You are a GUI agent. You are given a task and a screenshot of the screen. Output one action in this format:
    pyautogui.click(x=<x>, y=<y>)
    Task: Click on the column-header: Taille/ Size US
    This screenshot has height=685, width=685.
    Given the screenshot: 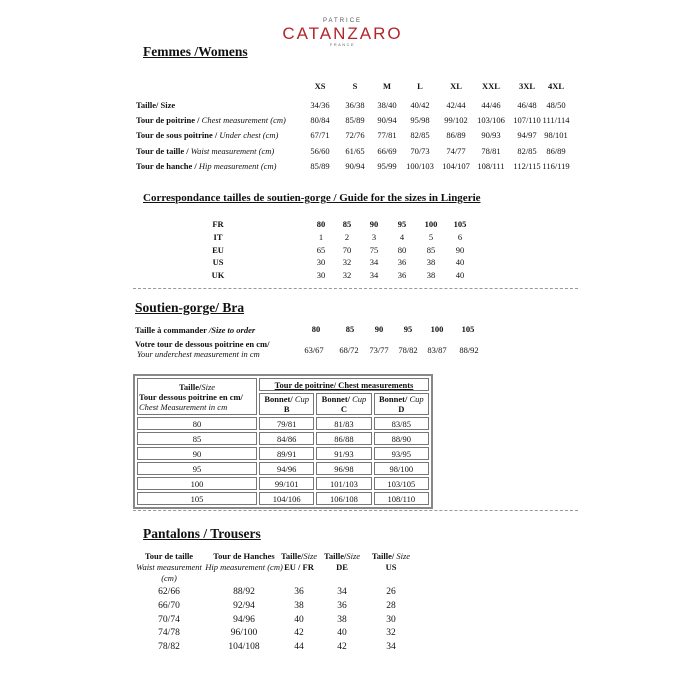 What is the action you would take?
    pyautogui.click(x=391, y=561)
    